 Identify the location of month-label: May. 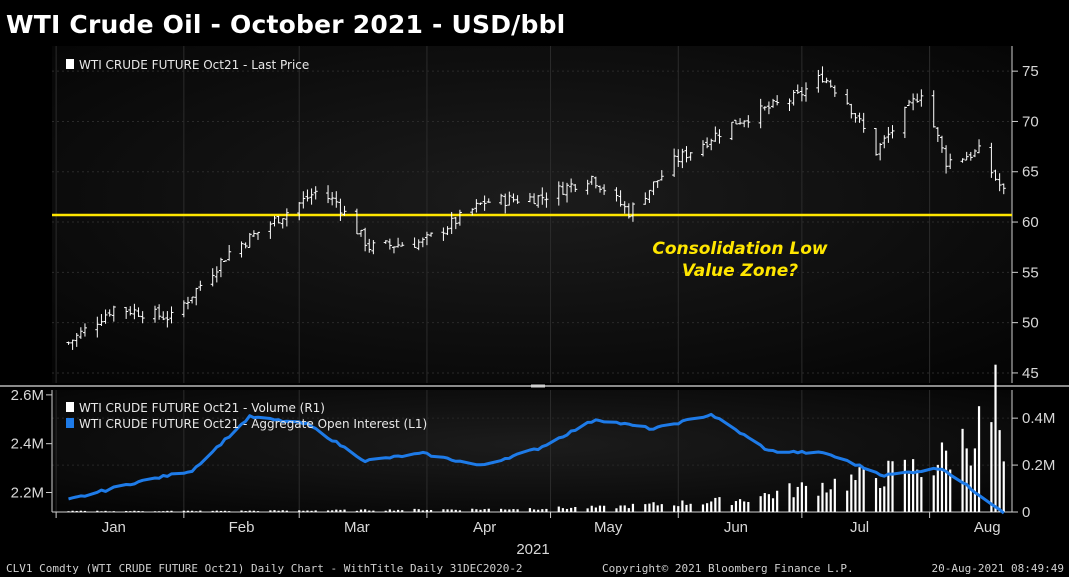
(608, 527).